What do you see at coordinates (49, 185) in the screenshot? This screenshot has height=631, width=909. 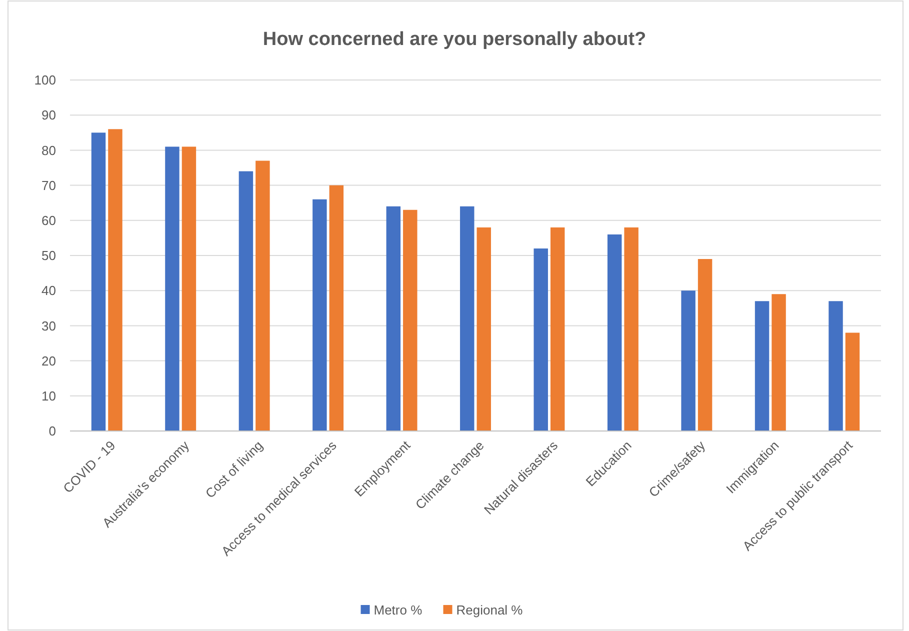 I see `y-tick-label: 70` at bounding box center [49, 185].